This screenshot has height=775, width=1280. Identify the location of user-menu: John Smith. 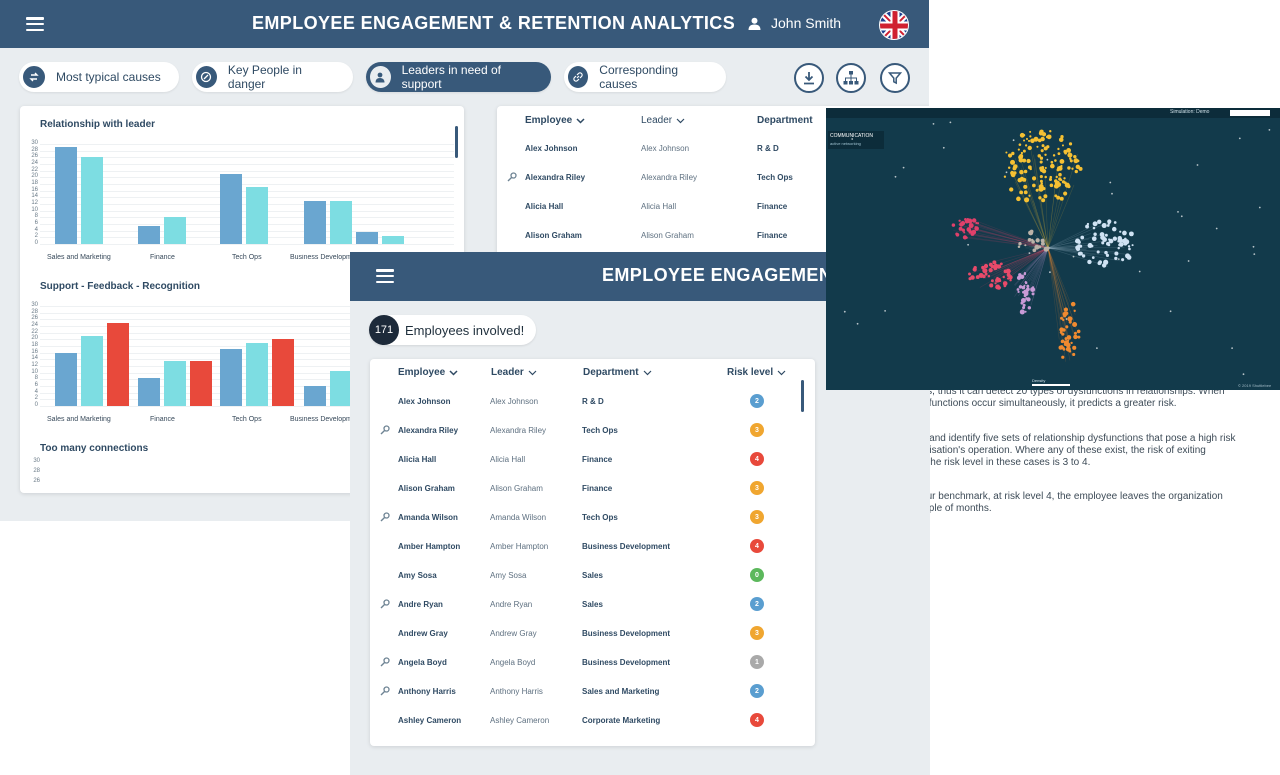
(794, 23).